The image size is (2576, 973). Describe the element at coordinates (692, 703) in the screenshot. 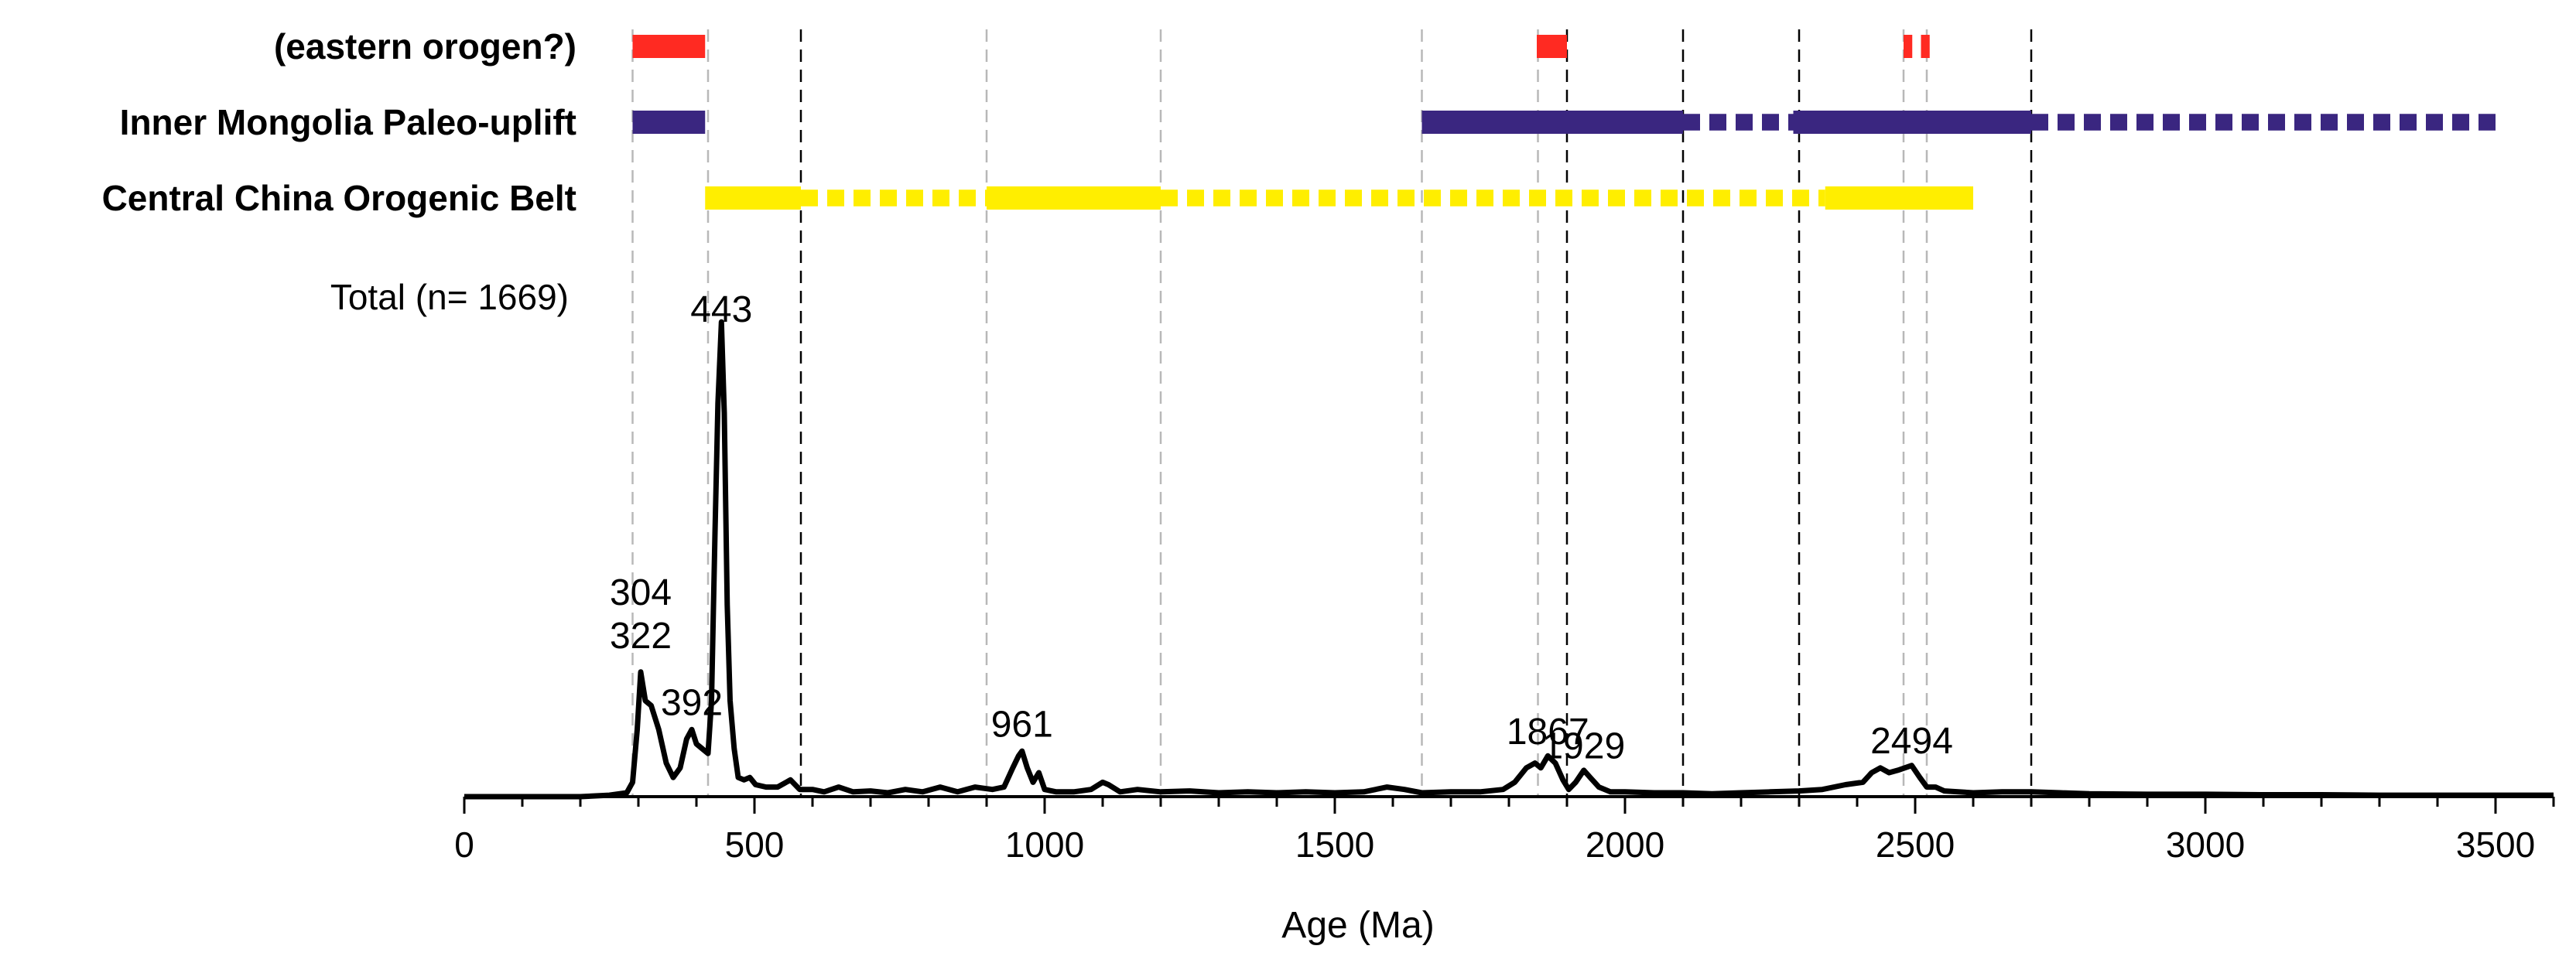

I see `peak-label-392: 392` at that location.